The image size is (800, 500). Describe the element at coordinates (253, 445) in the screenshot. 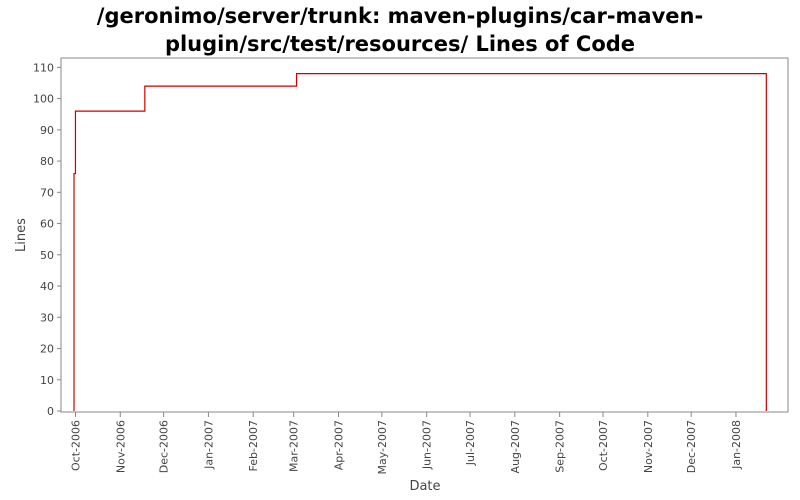

I see `x-tick-label: Feb-2007` at that location.